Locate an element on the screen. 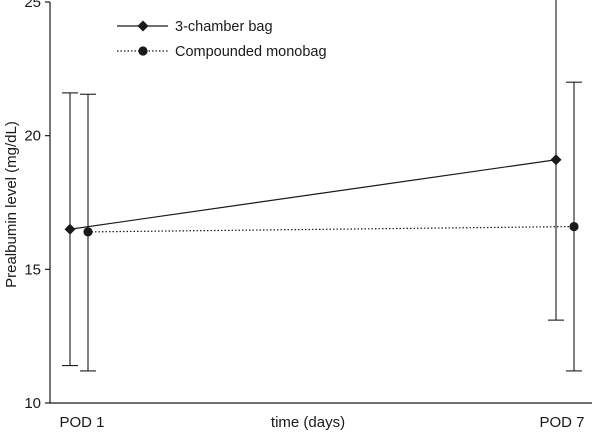  x-axis-label: time (days) is located at coordinates (308, 422).